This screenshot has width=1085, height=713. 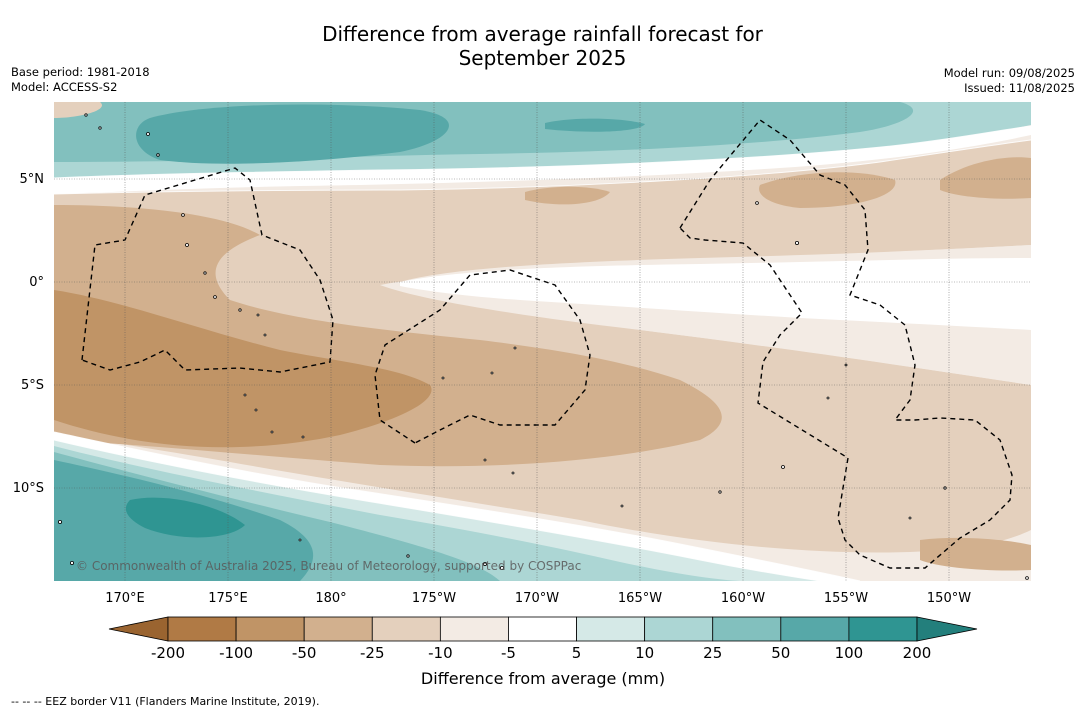 I want to click on run-info: Model run: 09/08/2025 Issued: 11/08/2025, so click(x=1009, y=81).